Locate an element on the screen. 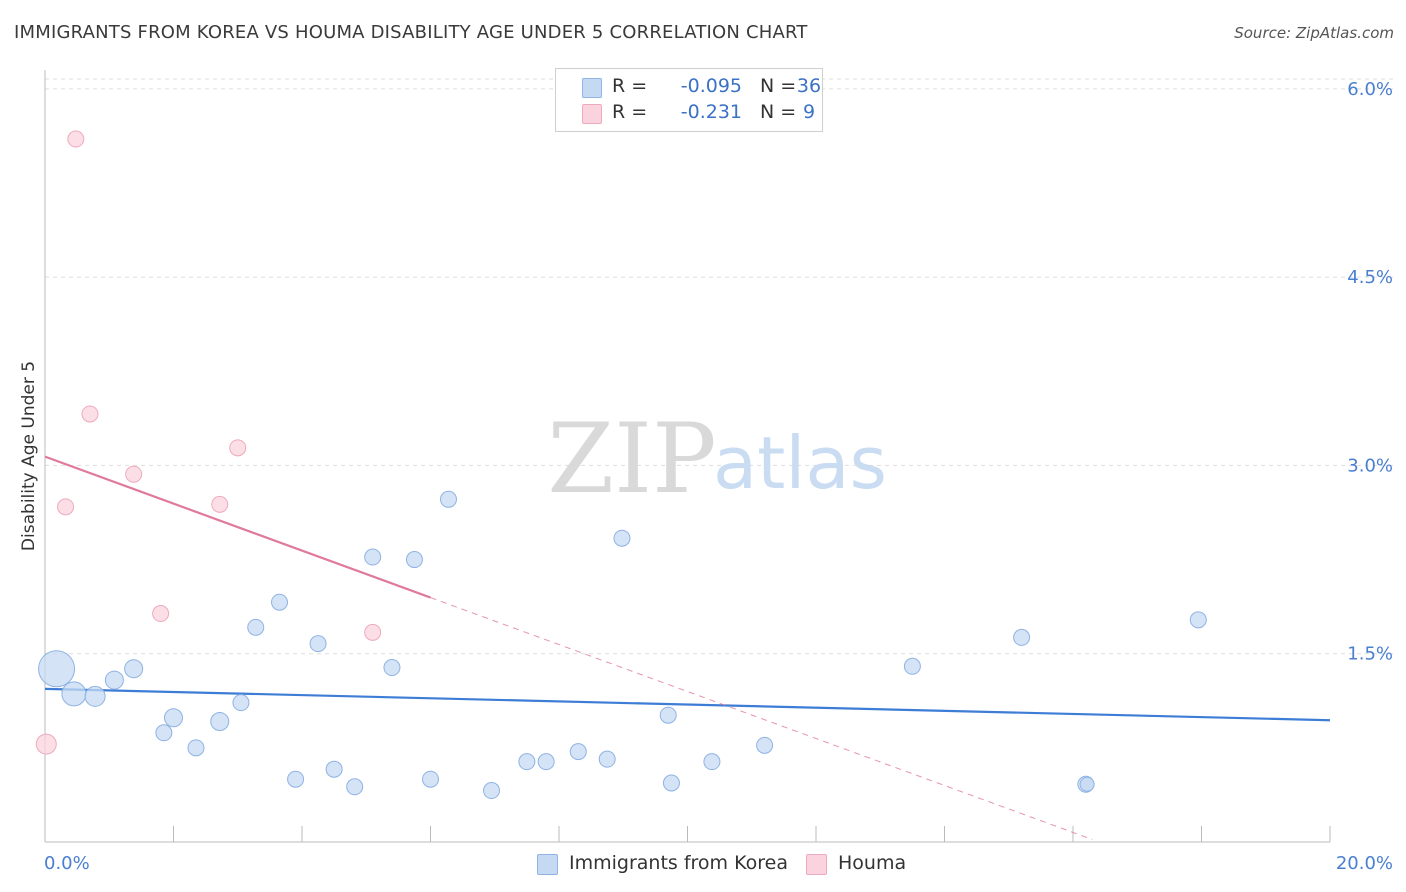  legend-label-korea: Immigrants from Korea is located at coordinates (678, 863).